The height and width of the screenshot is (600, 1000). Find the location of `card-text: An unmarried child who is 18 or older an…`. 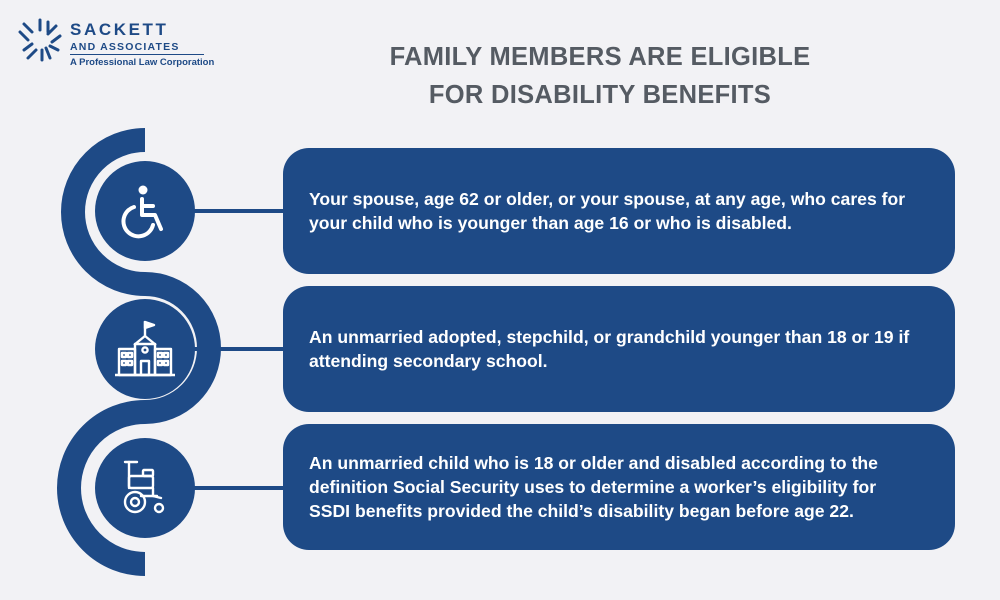

card-text: An unmarried child who is 18 or older an… is located at coordinates (593, 487).